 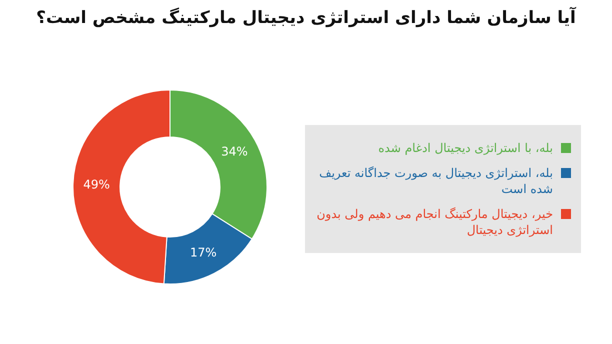 I want to click on legend-label: بله، با استراتژی دیجیتال ادغام شده, so click(x=465, y=148).